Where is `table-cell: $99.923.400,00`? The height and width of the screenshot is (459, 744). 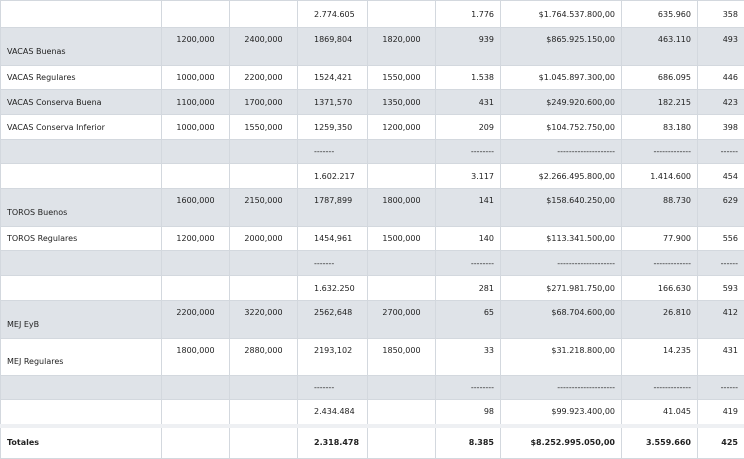 table-cell: $99.923.400,00 is located at coordinates (561, 413).